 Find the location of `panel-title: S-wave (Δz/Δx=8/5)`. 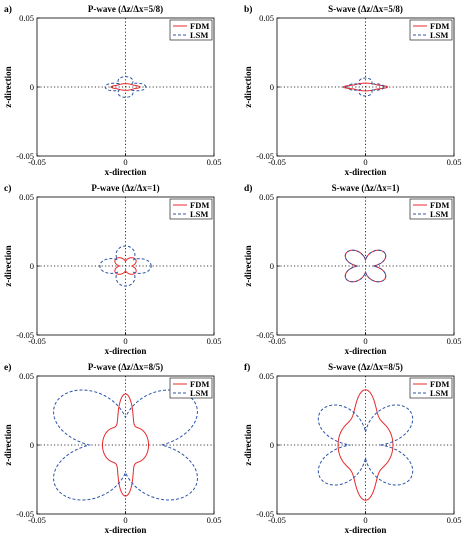

panel-title: S-wave (Δz/Δx=8/5) is located at coordinates (365, 367).